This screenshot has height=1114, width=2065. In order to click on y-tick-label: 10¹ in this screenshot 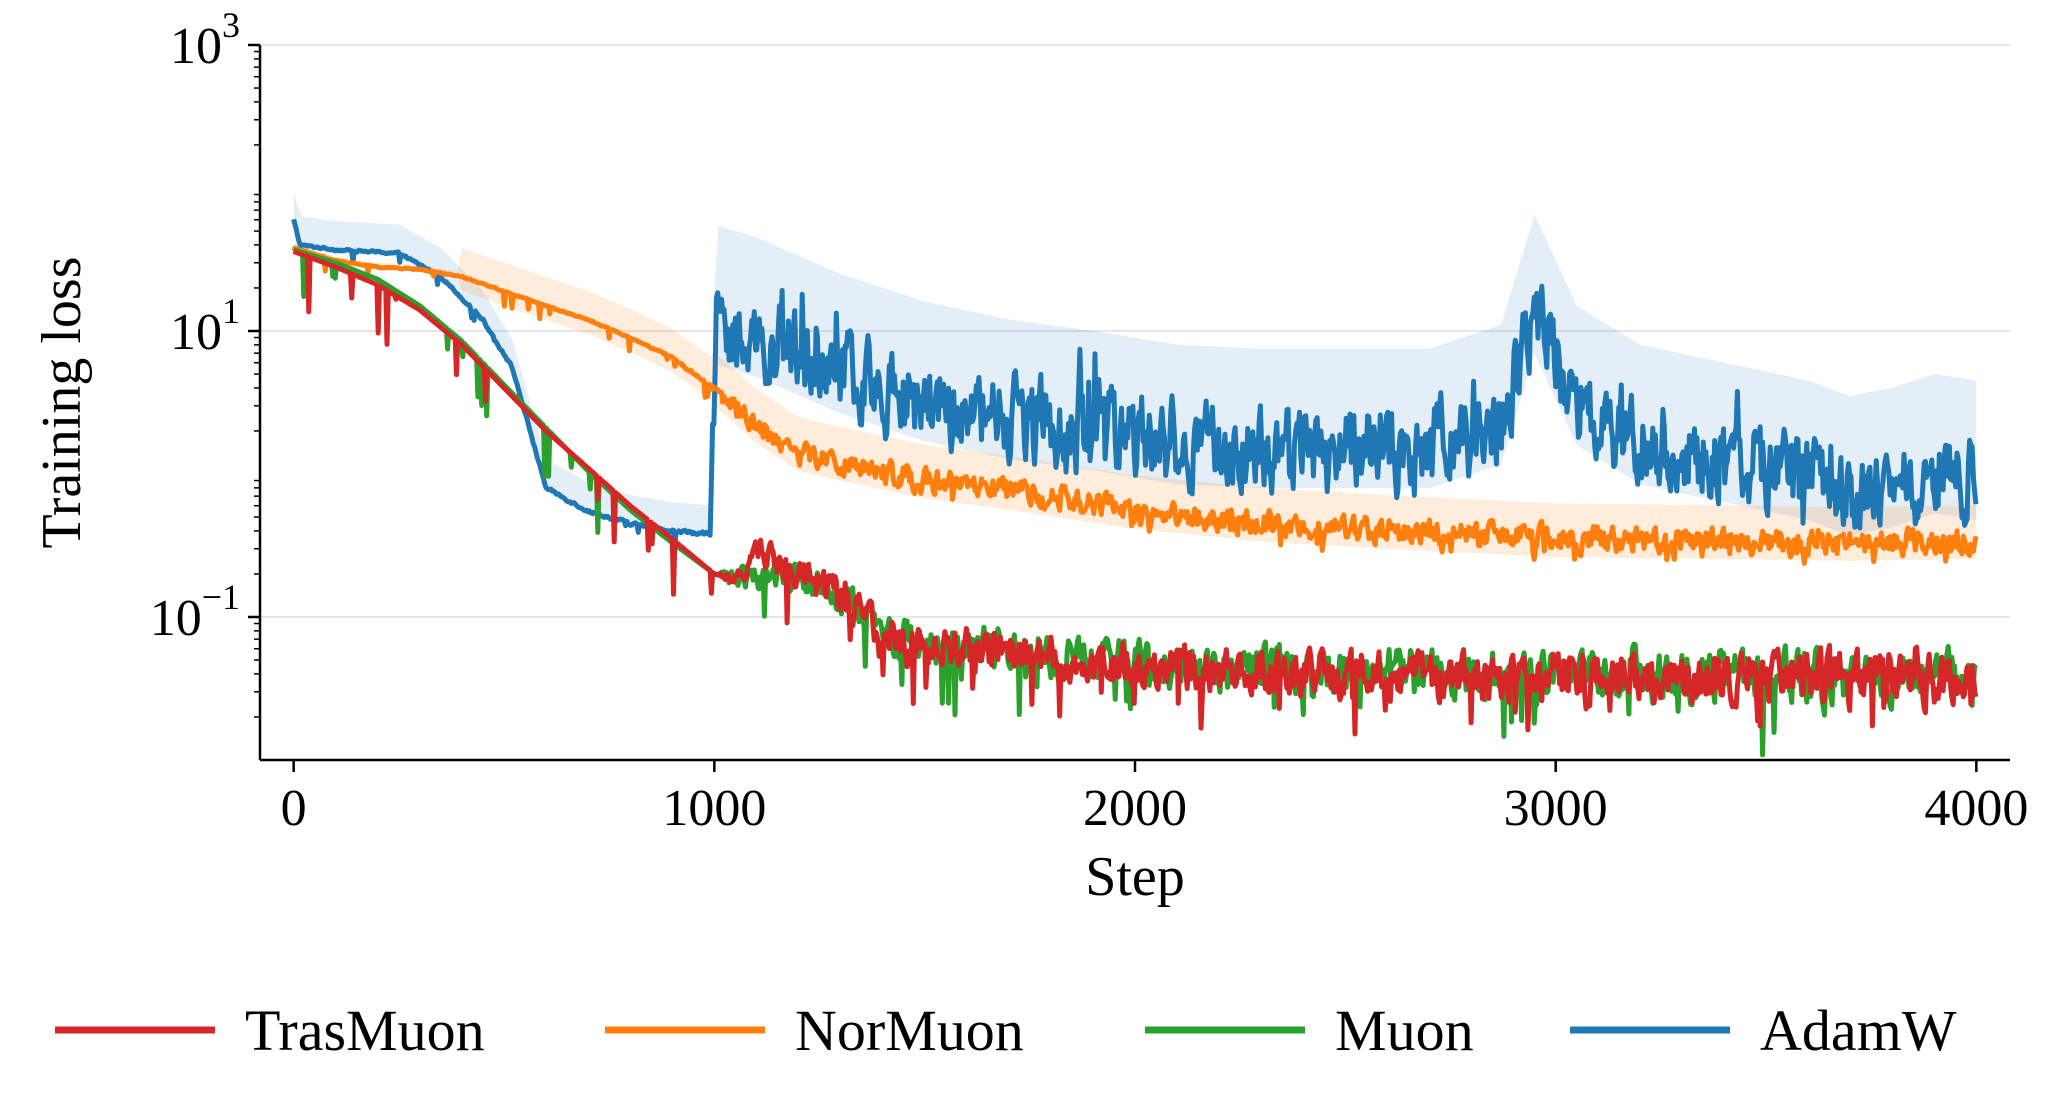, I will do `click(205, 326)`.